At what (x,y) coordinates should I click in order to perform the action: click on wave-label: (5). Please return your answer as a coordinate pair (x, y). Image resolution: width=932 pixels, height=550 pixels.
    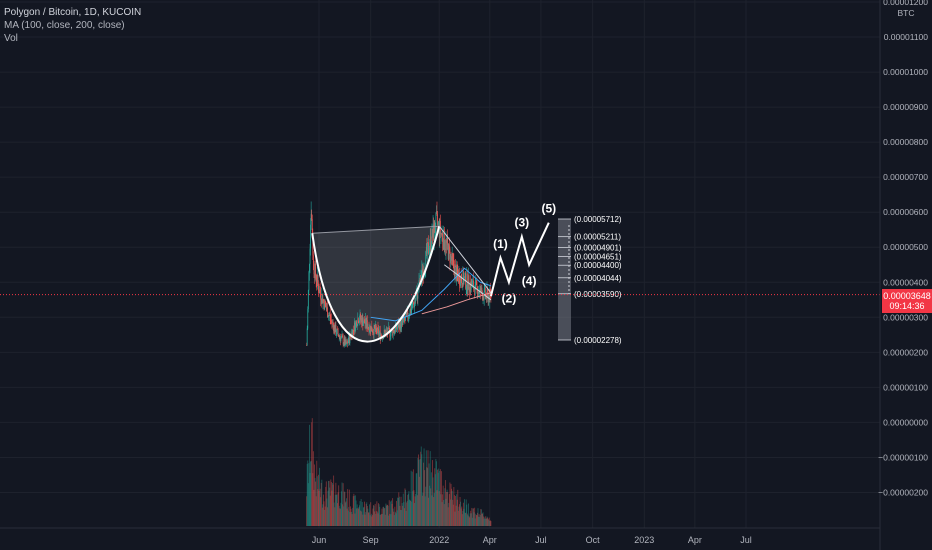
    Looking at the image, I should click on (548, 209).